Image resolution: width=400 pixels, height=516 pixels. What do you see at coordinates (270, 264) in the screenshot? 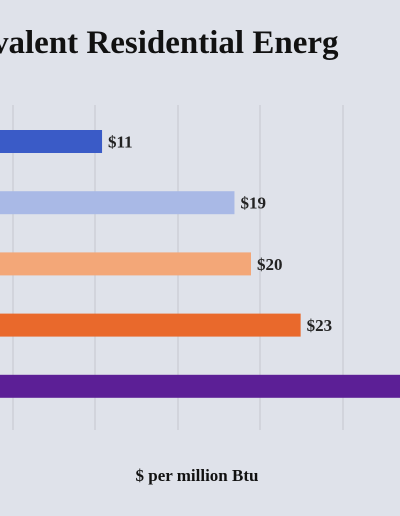
I see `bar-value-label: $20` at bounding box center [270, 264].